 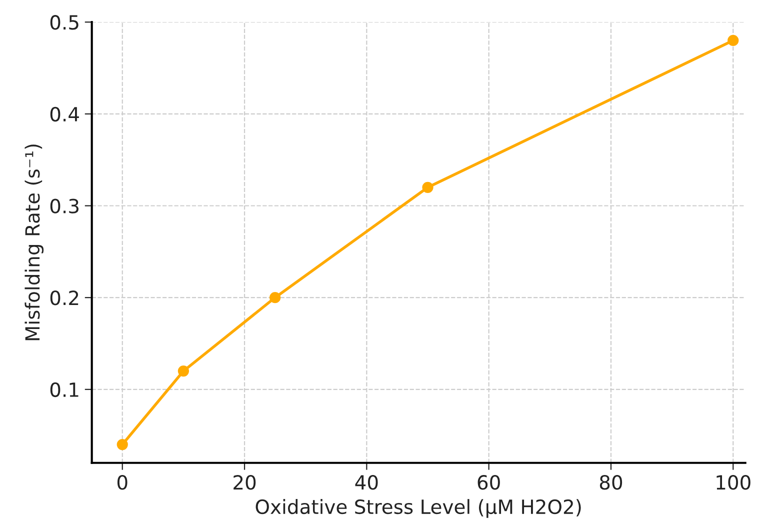 What do you see at coordinates (34, 242) in the screenshot?
I see `y-axis-title: Misfolding Rate (s⁻¹)` at bounding box center [34, 242].